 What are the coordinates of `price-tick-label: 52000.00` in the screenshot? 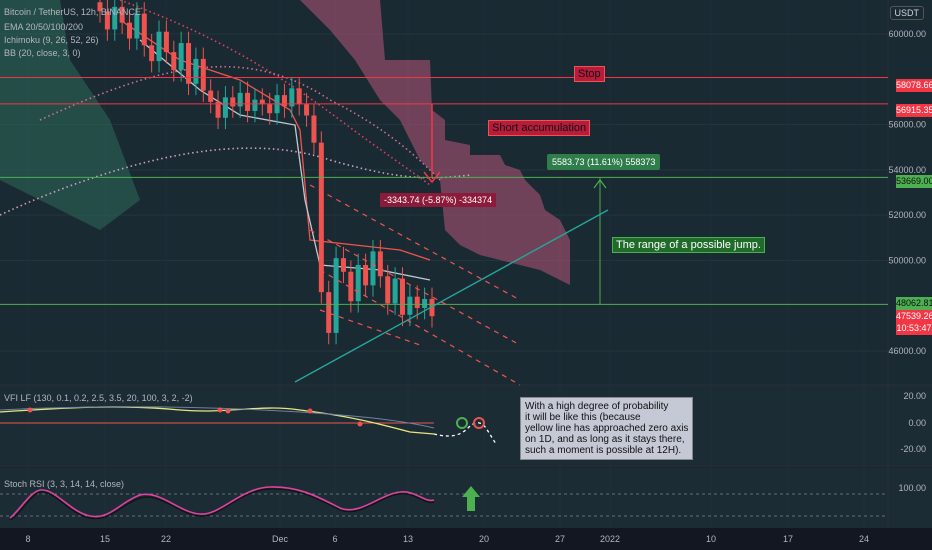 It's located at (907, 215).